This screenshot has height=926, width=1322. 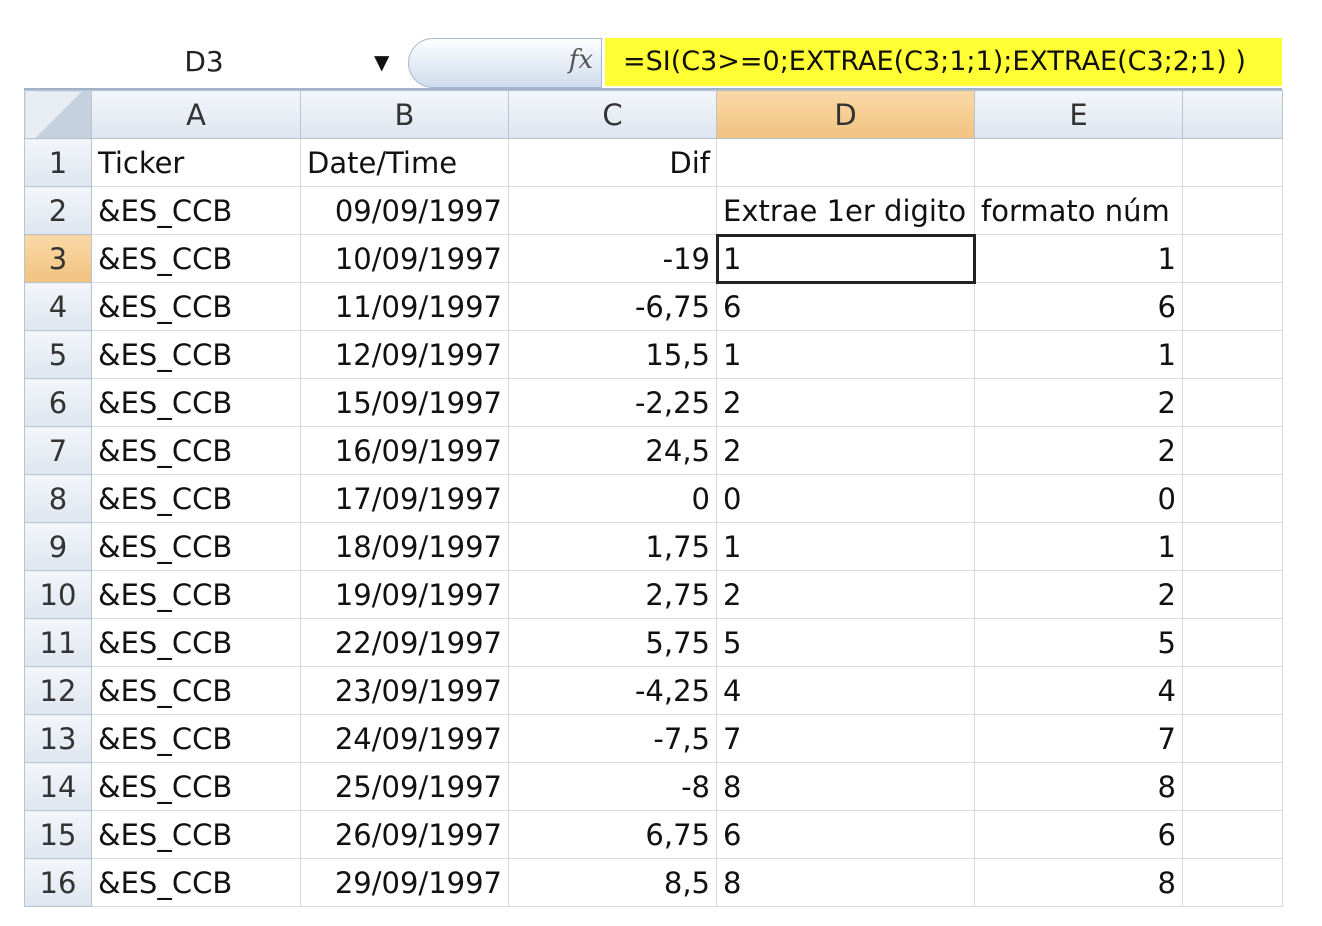 What do you see at coordinates (404, 834) in the screenshot?
I see `cell-B15: 26/09/1997` at bounding box center [404, 834].